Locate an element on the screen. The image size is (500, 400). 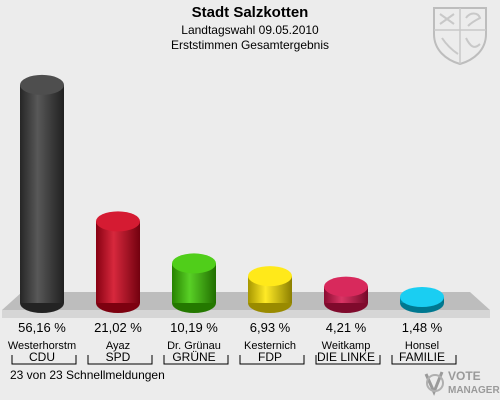
candidate-label: Weitkamp is located at coordinates (346, 346).